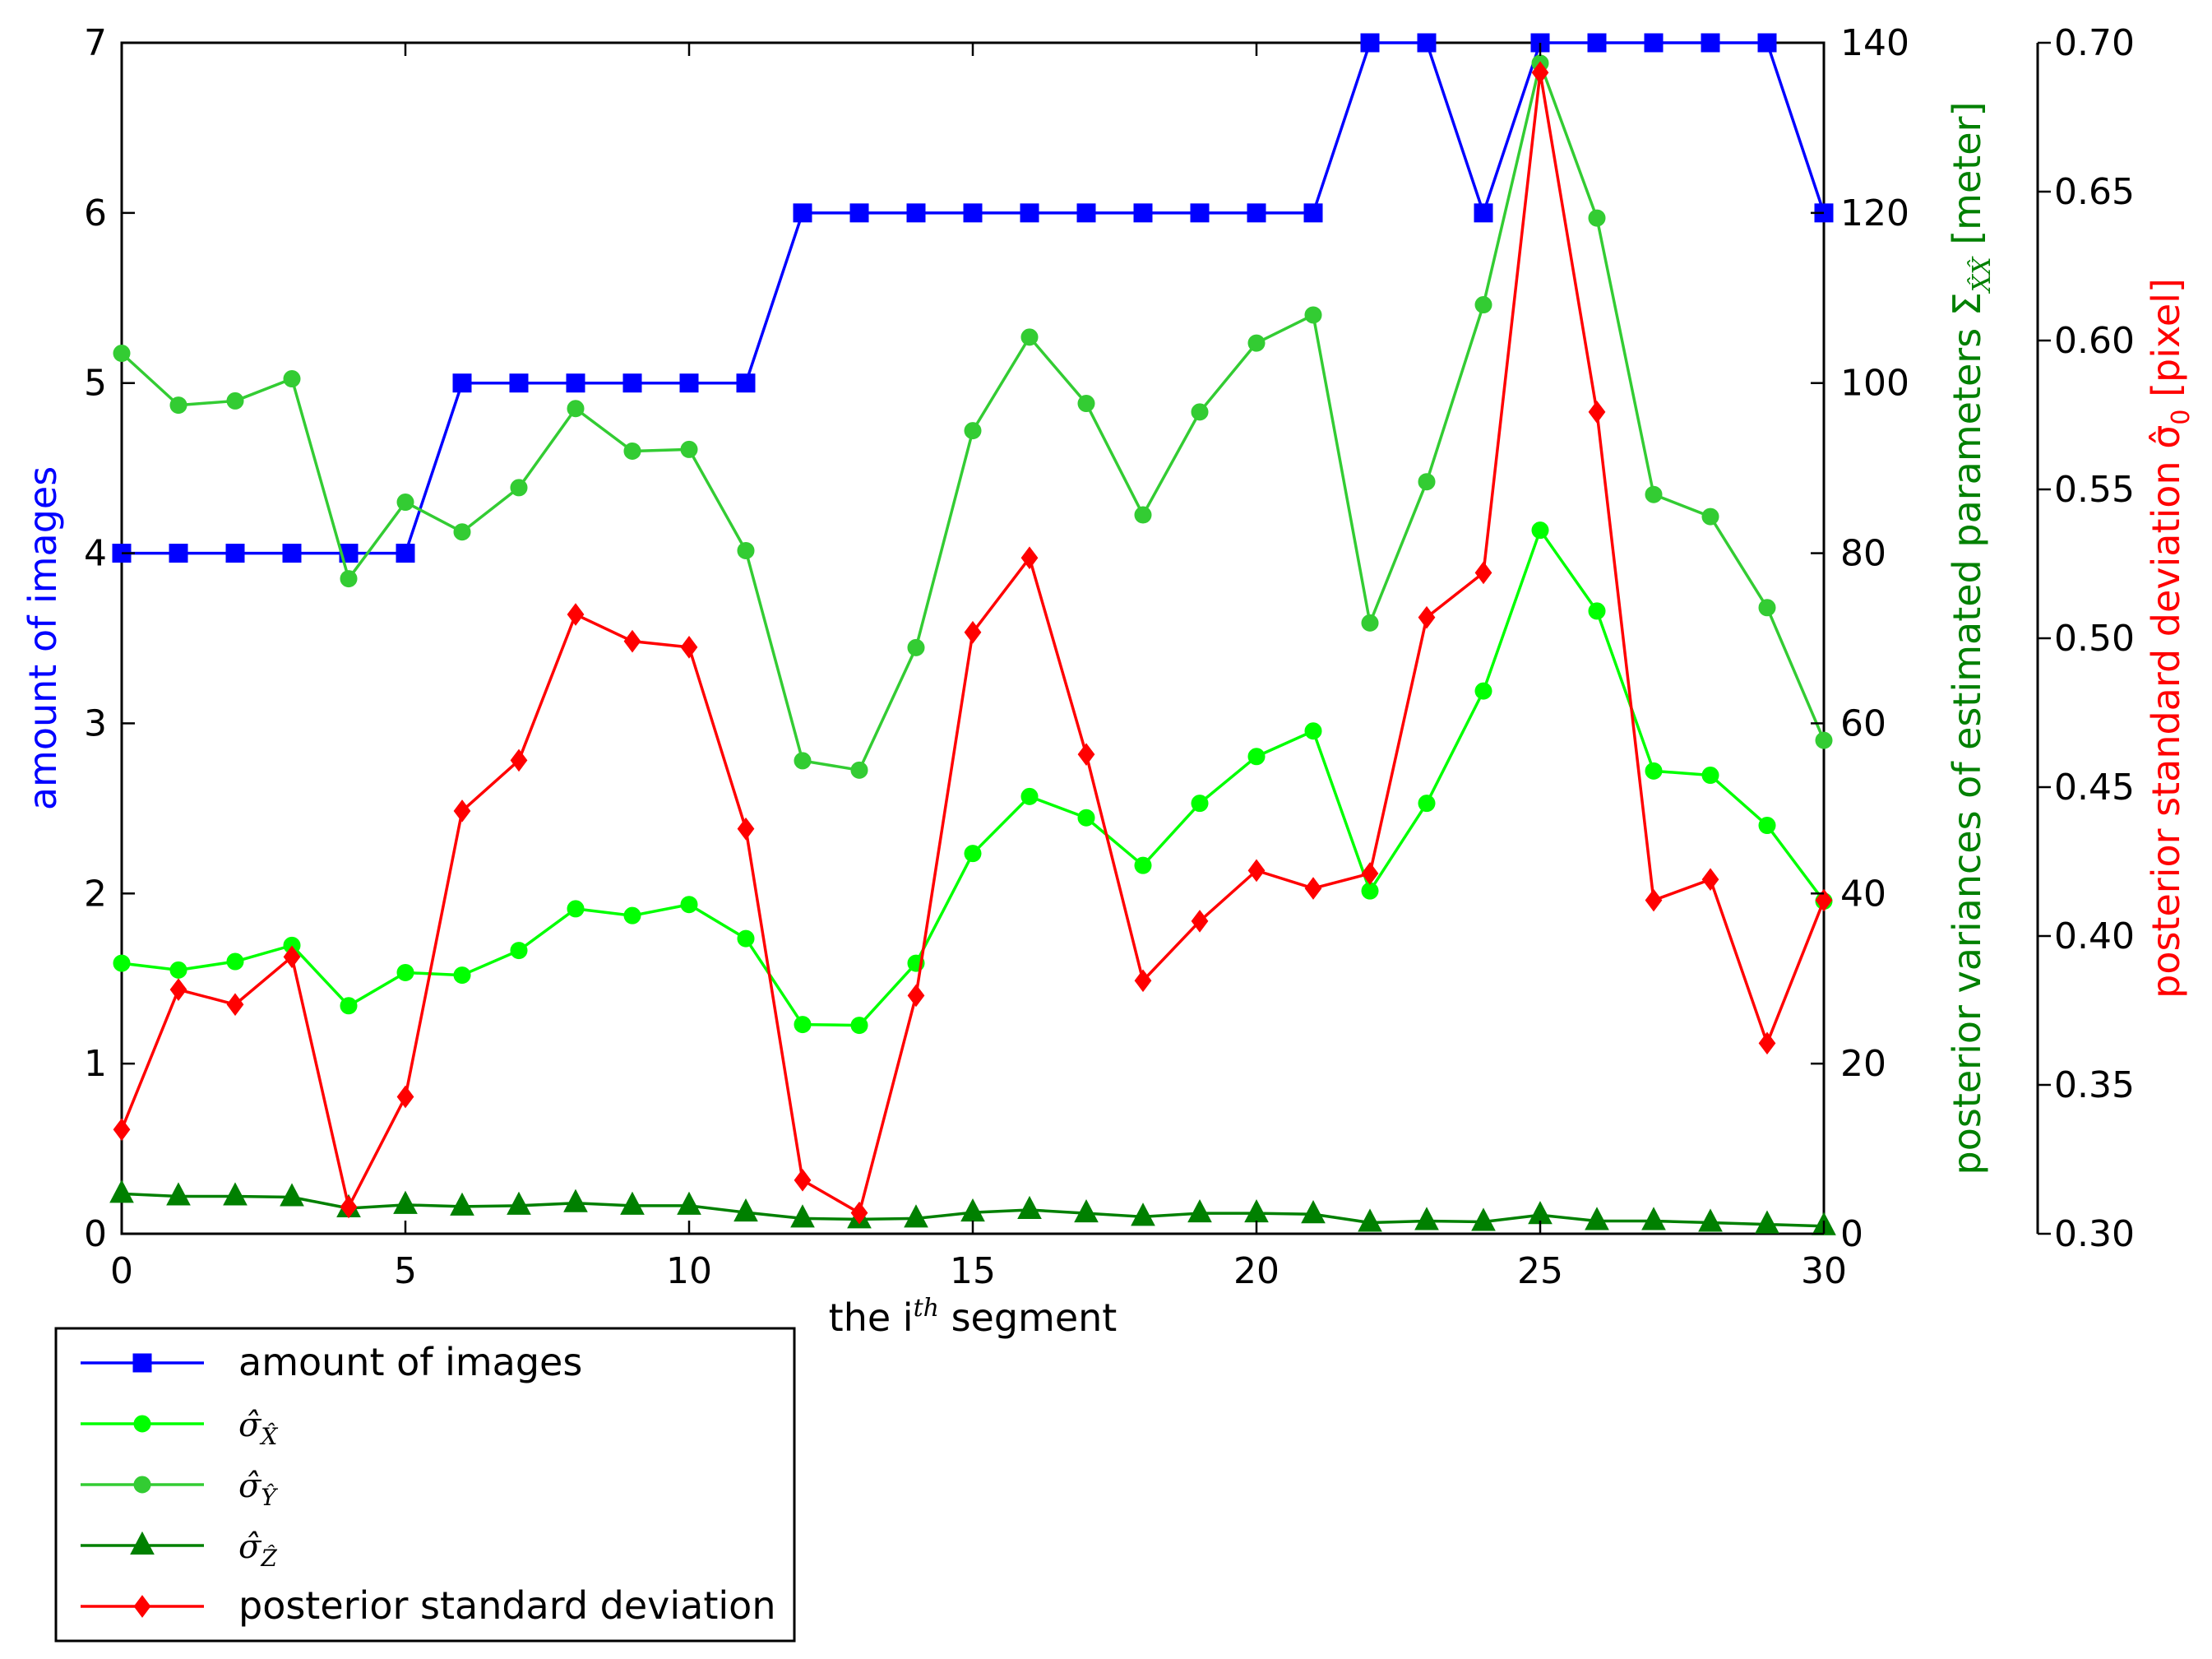 The width and height of the screenshot is (2212, 1659). Describe the element at coordinates (95, 213) in the screenshot. I see `left-tick-label: 6` at that location.